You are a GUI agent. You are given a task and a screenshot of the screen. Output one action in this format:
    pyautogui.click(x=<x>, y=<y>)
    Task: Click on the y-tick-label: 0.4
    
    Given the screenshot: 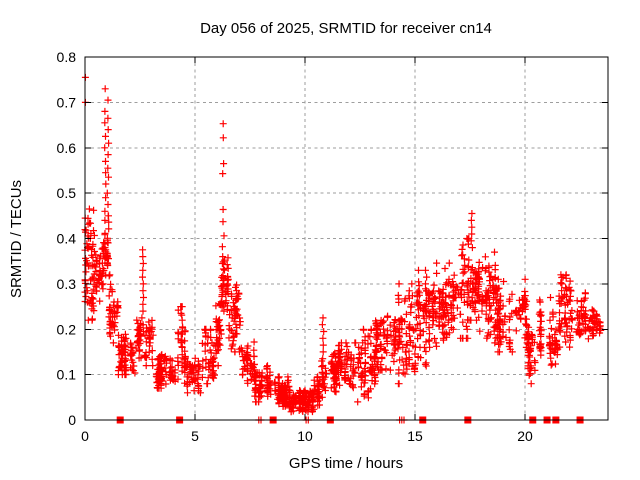 What is the action you would take?
    pyautogui.click(x=67, y=239)
    